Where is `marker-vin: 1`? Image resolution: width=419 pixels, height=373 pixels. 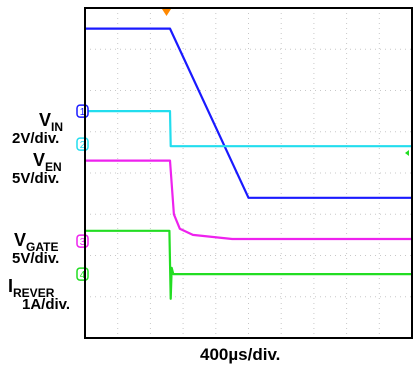
marker-vin: 1 is located at coordinates (82, 111).